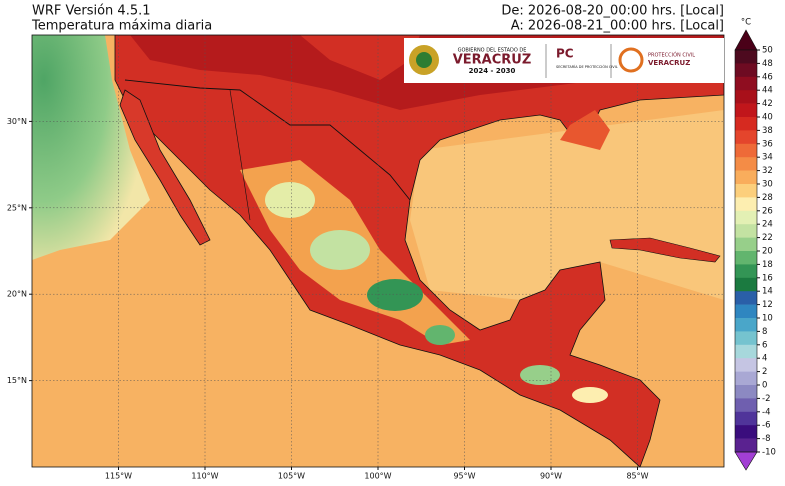  Describe the element at coordinates (551, 476) in the screenshot. I see `x-tick-label: 90°W` at that location.